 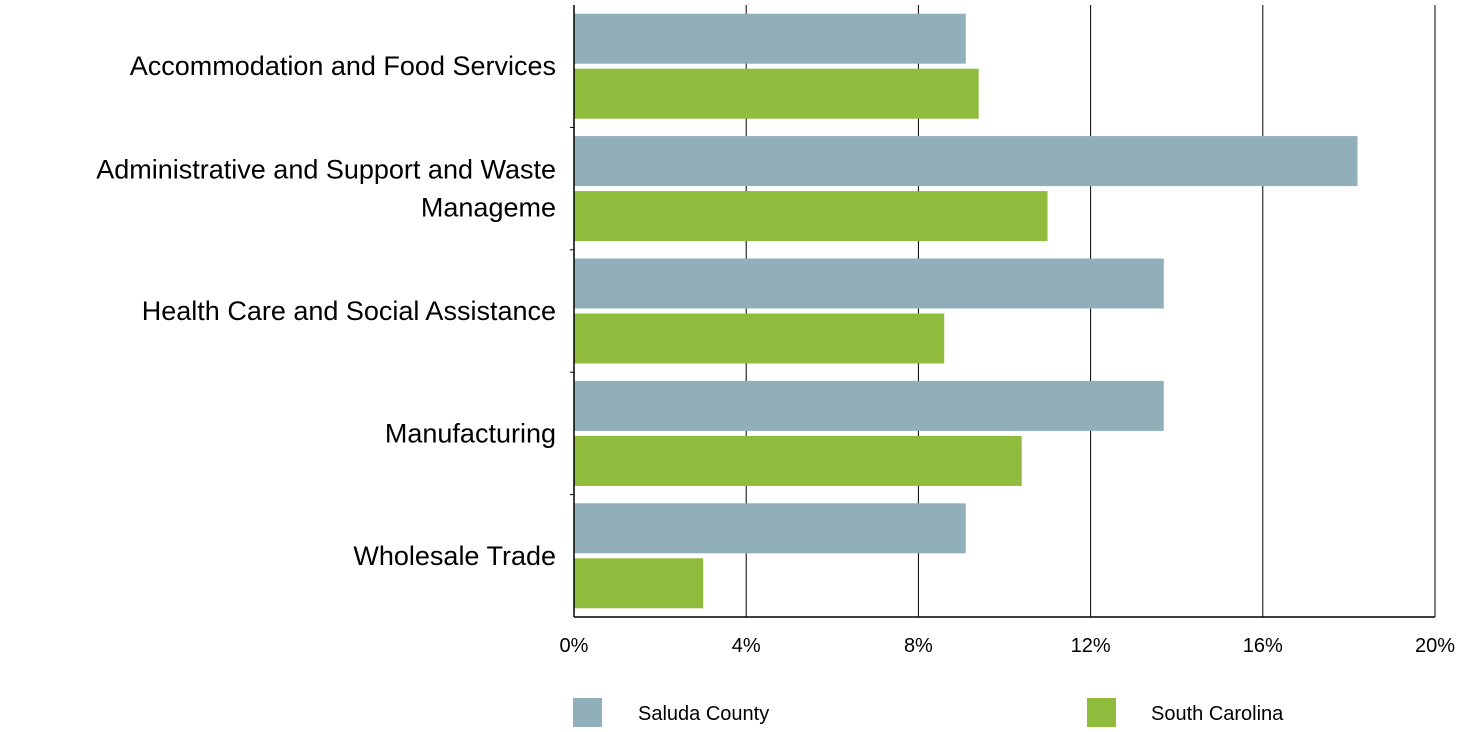 I want to click on category-label: Health Care and Social Assistance, so click(x=349, y=311).